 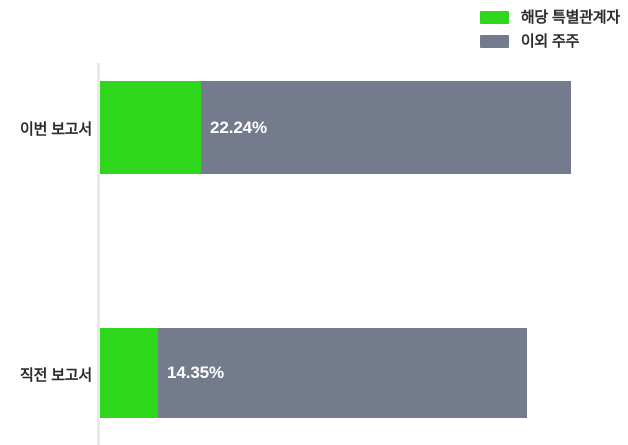 I want to click on category-label-row-1-wrap: 직전 보고서, so click(x=46, y=374).